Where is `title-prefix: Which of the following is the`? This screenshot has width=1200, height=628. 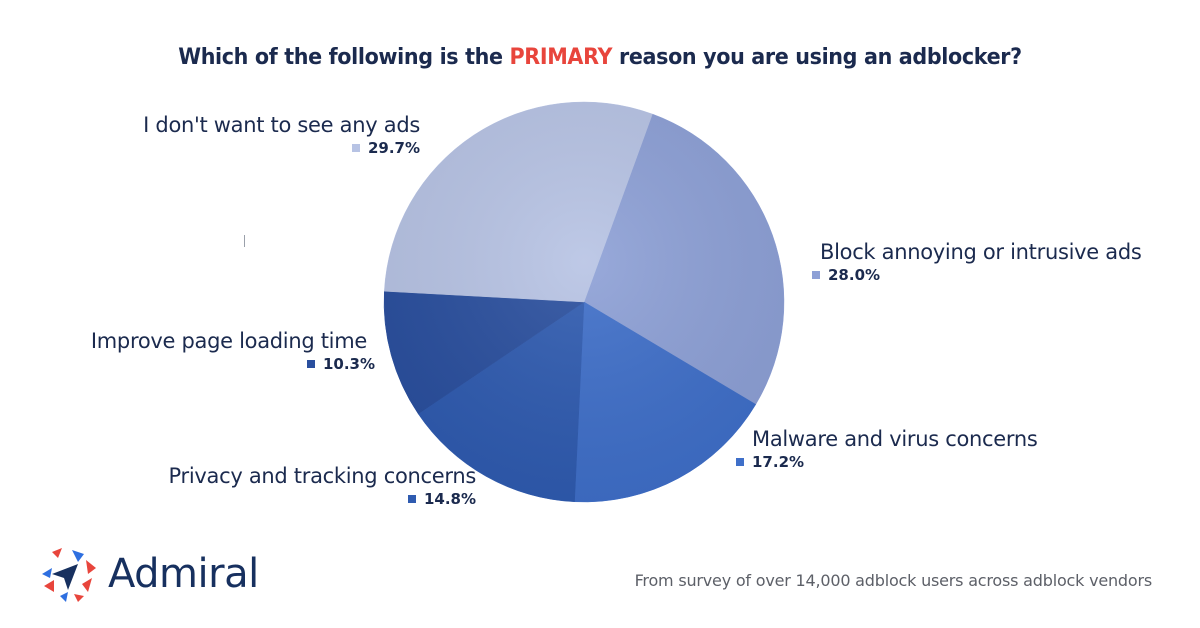 title-prefix: Which of the following is the is located at coordinates (344, 57).